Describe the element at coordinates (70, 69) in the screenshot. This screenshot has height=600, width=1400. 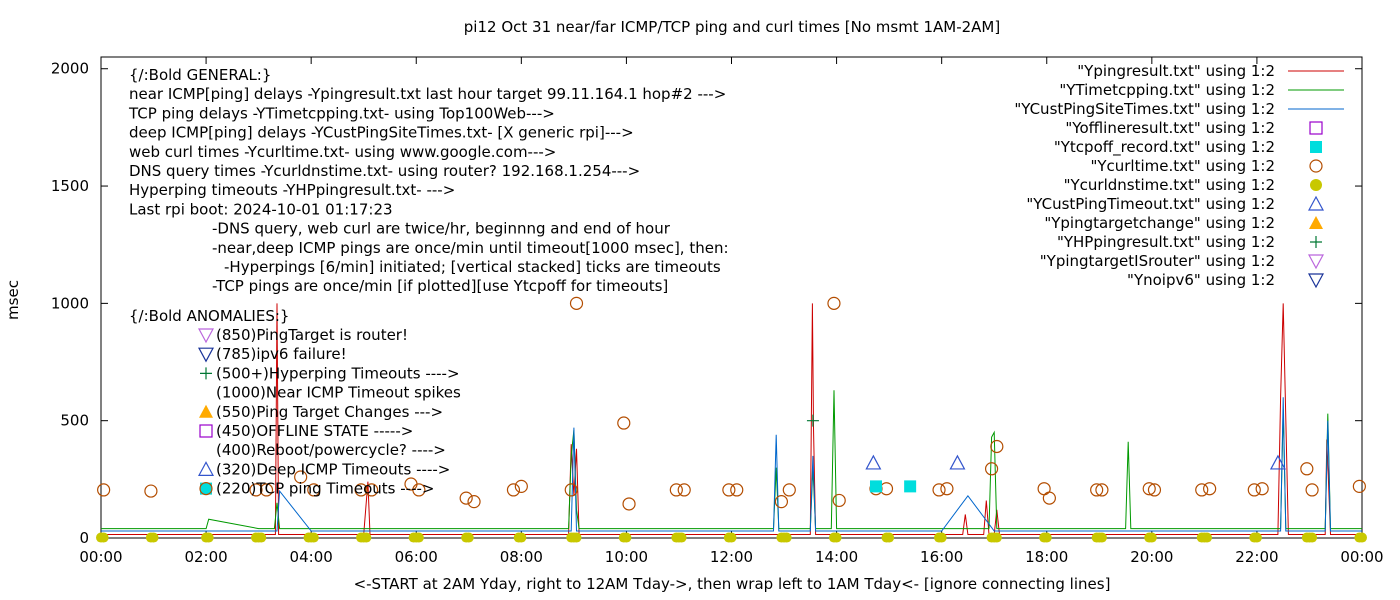
I see `y-tick-label-4: 2000` at that location.